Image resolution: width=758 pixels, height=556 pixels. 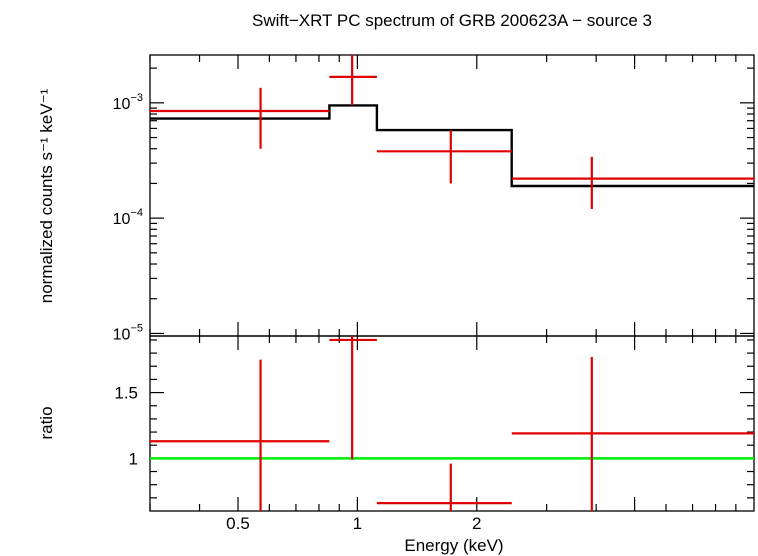 What do you see at coordinates (128, 217) in the screenshot?
I see `y-tick-label: 10⁻⁴` at bounding box center [128, 217].